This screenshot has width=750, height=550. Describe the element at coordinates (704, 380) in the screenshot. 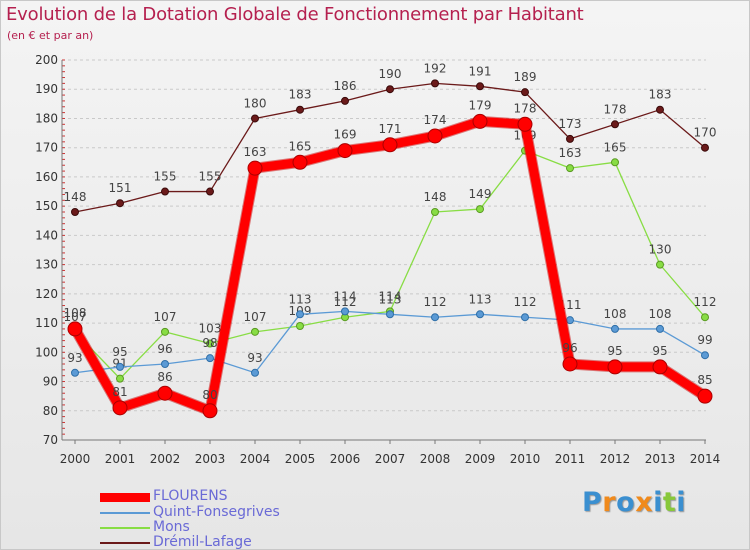

I see `data-label-flourens: 85` at that location.